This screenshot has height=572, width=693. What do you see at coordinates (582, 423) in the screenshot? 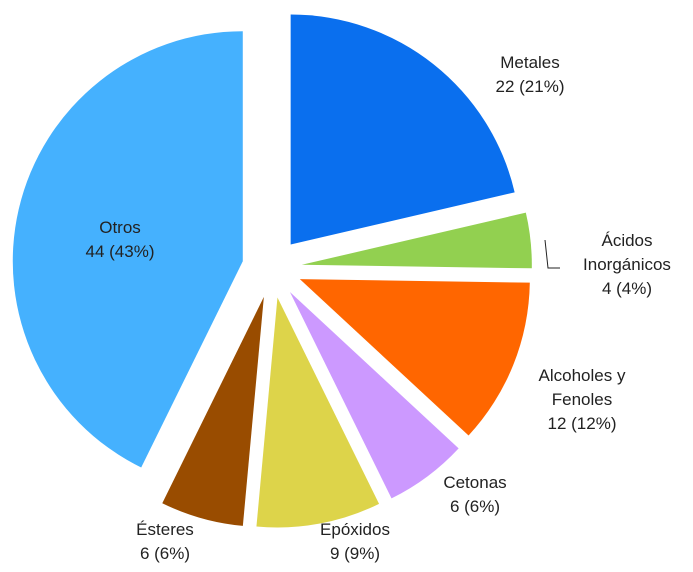
I see `value-label: 12 (12%)` at bounding box center [582, 423].